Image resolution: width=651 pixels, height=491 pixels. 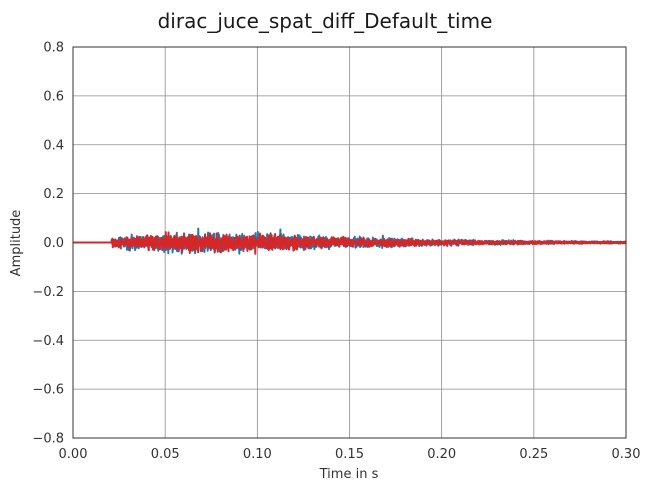 What do you see at coordinates (533, 454) in the screenshot?
I see `x-tick-label: 0.25` at bounding box center [533, 454].